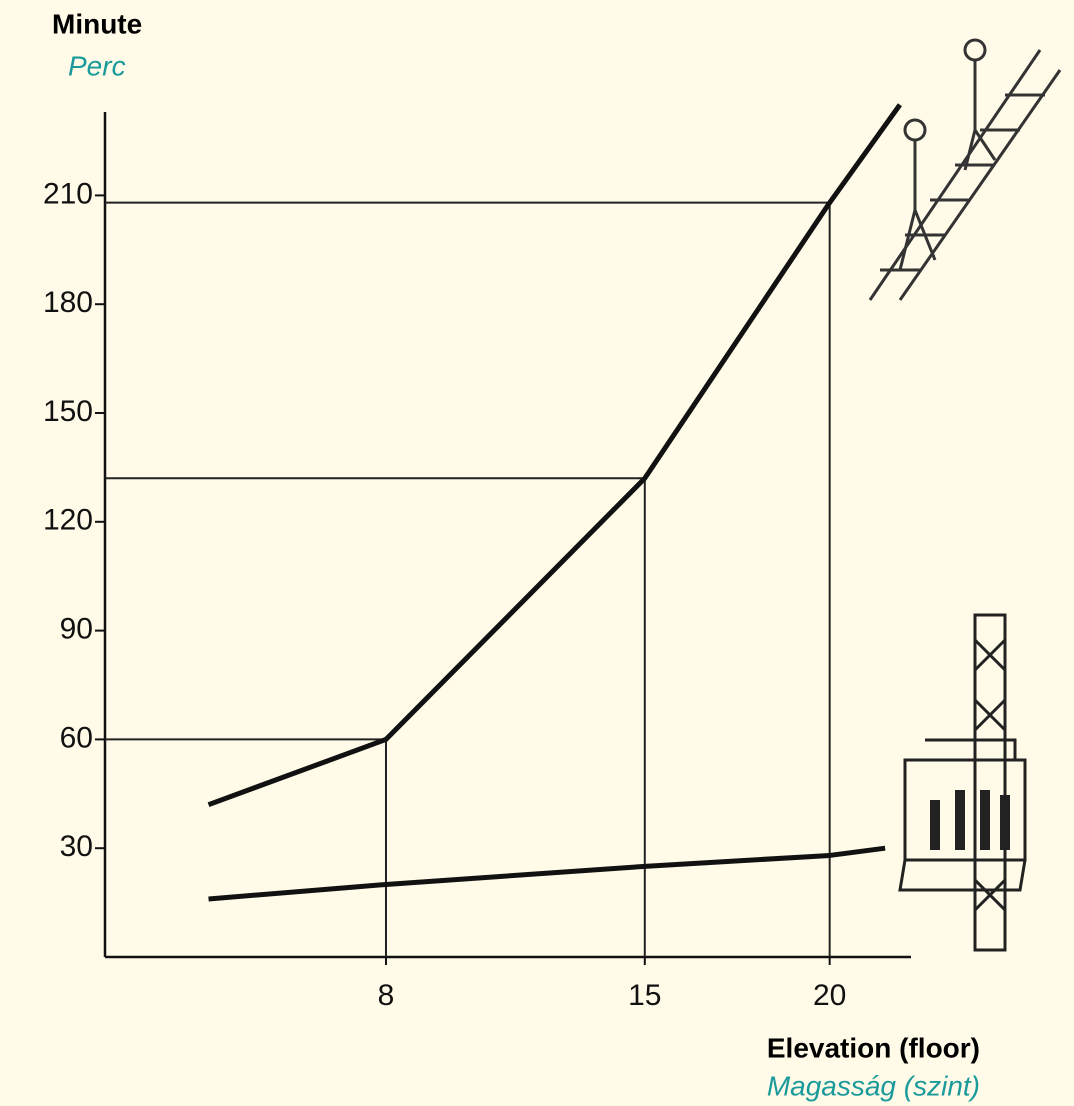 The height and width of the screenshot is (1106, 1074). Describe the element at coordinates (547, 873) in the screenshot. I see `series-line` at that location.